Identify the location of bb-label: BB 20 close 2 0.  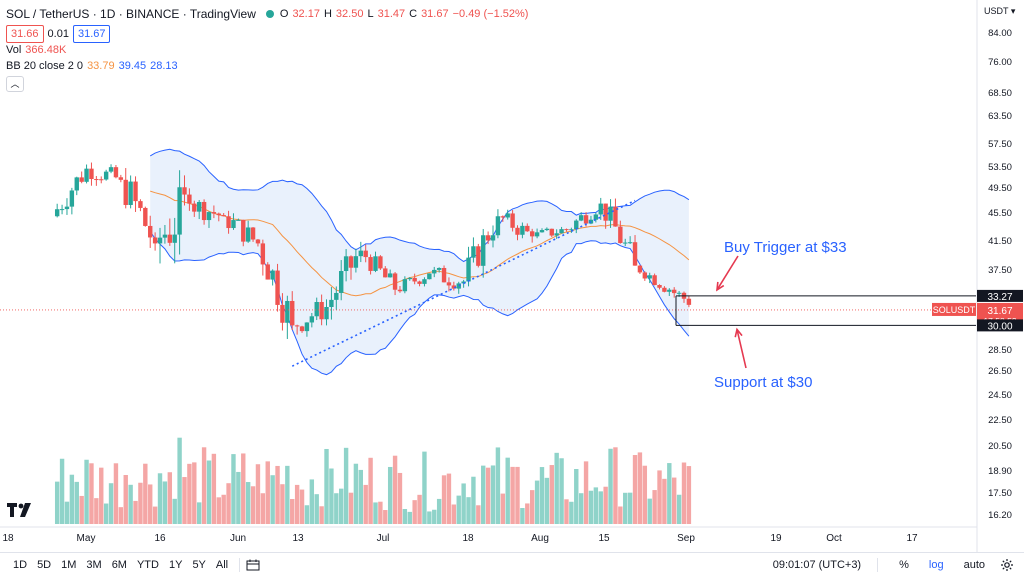
(45, 66).